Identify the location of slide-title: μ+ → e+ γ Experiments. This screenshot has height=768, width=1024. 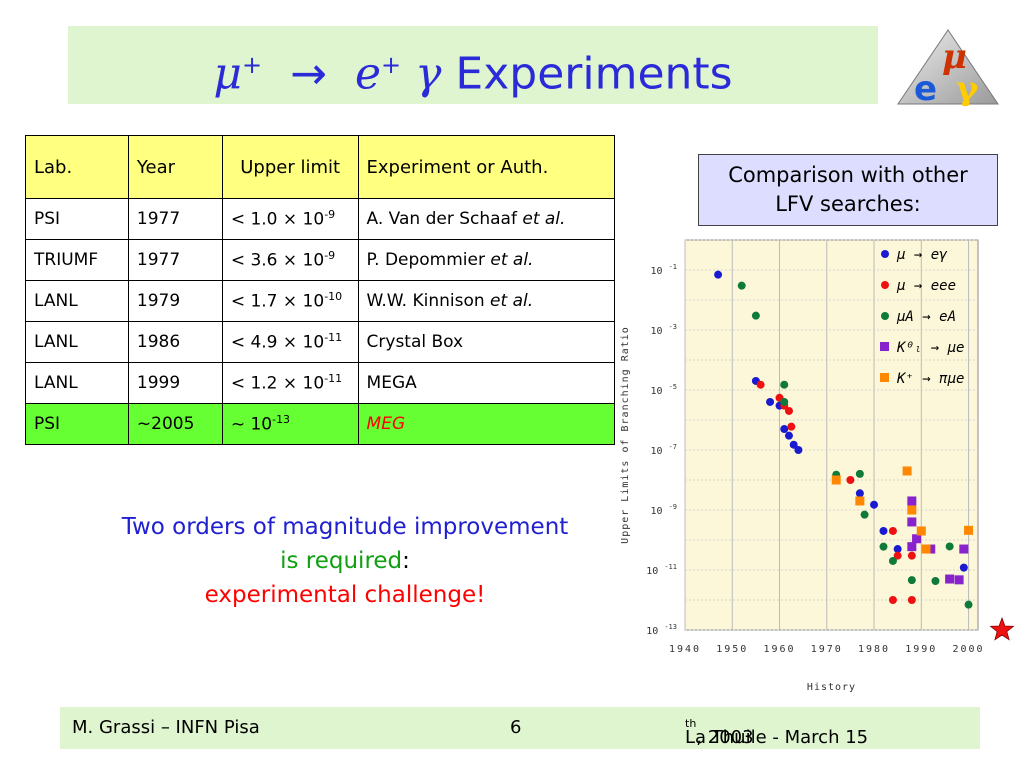
(473, 70).